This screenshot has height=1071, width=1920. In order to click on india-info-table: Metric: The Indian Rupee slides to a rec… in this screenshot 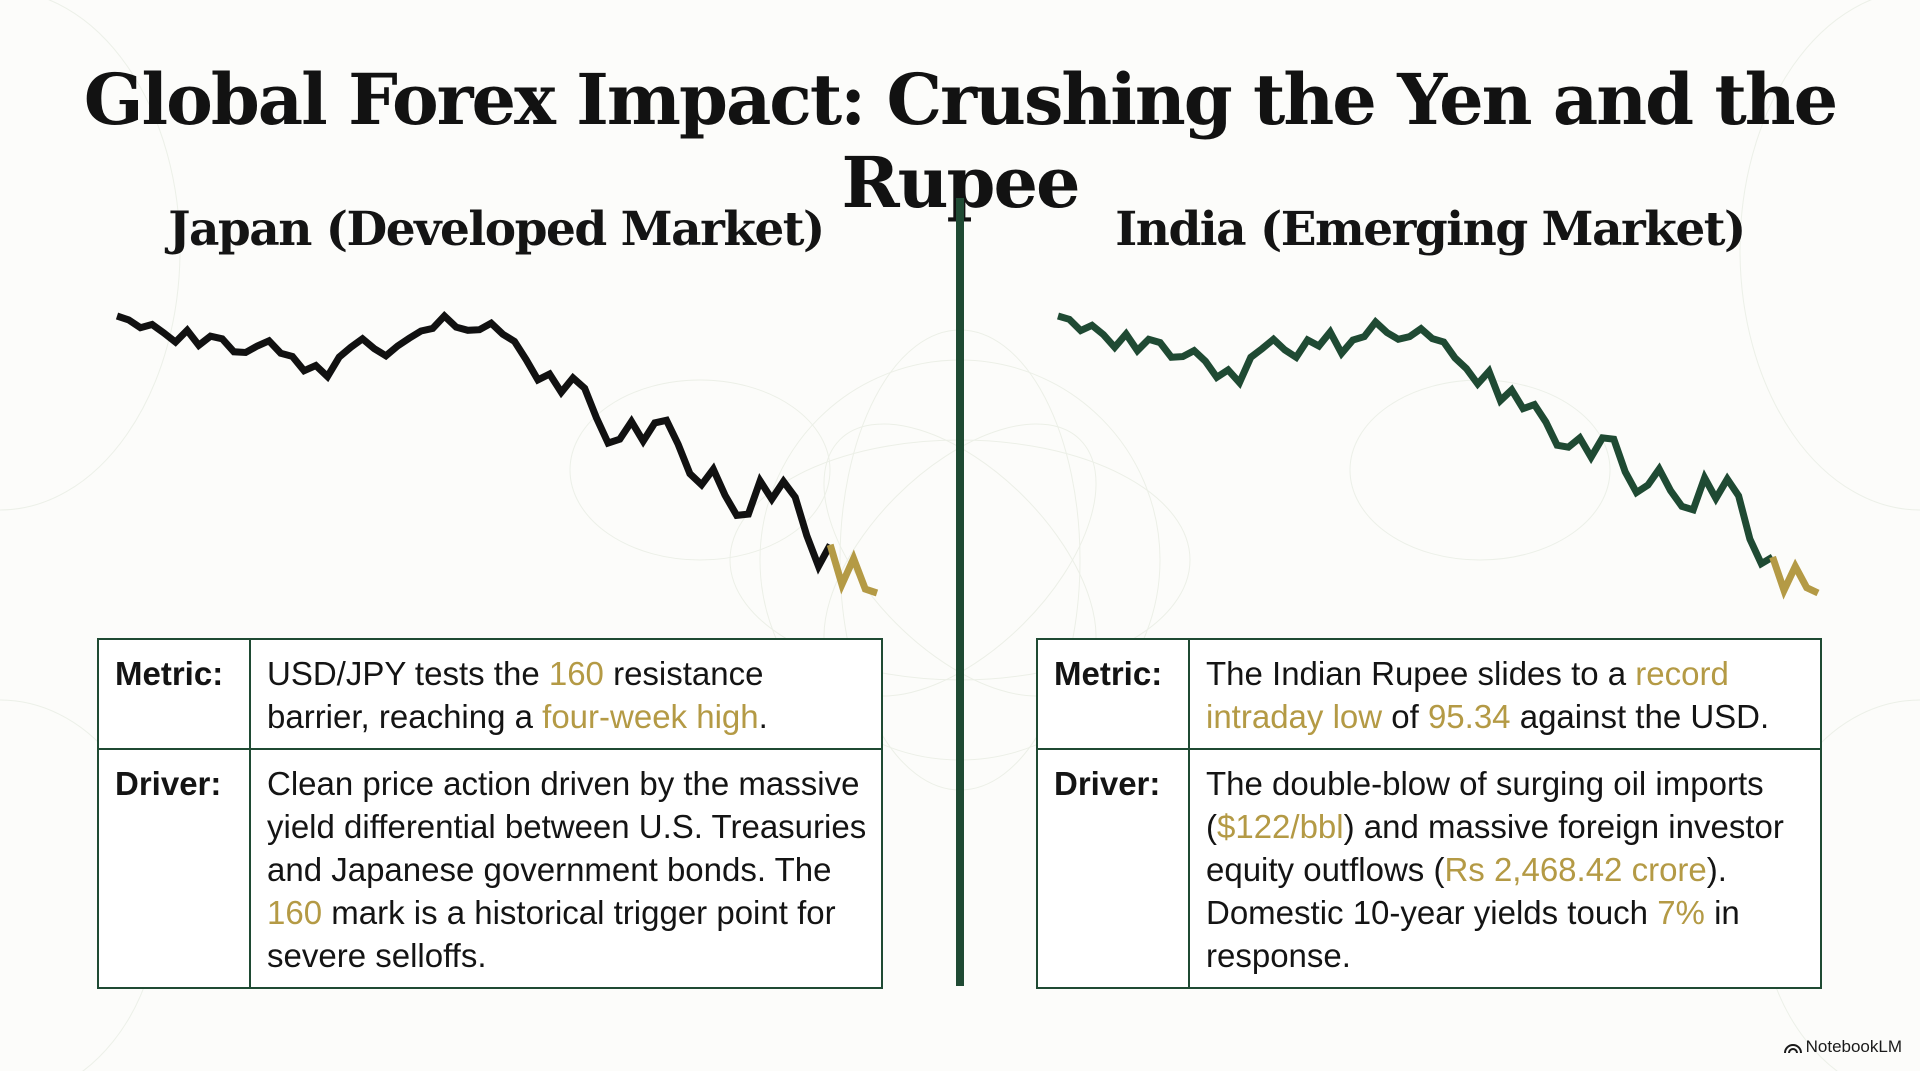, I will do `click(1429, 813)`.